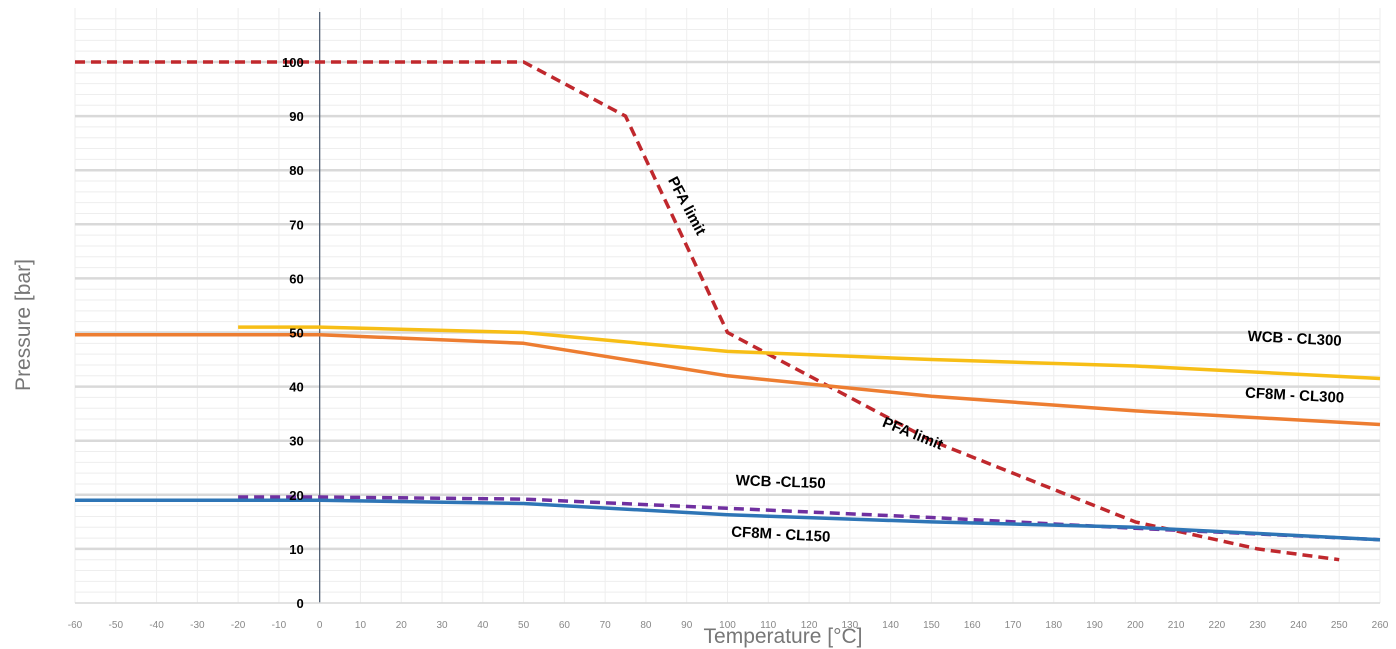 This screenshot has width=1396, height=649. What do you see at coordinates (299, 603) in the screenshot?
I see `y-tick-label: 0` at bounding box center [299, 603].